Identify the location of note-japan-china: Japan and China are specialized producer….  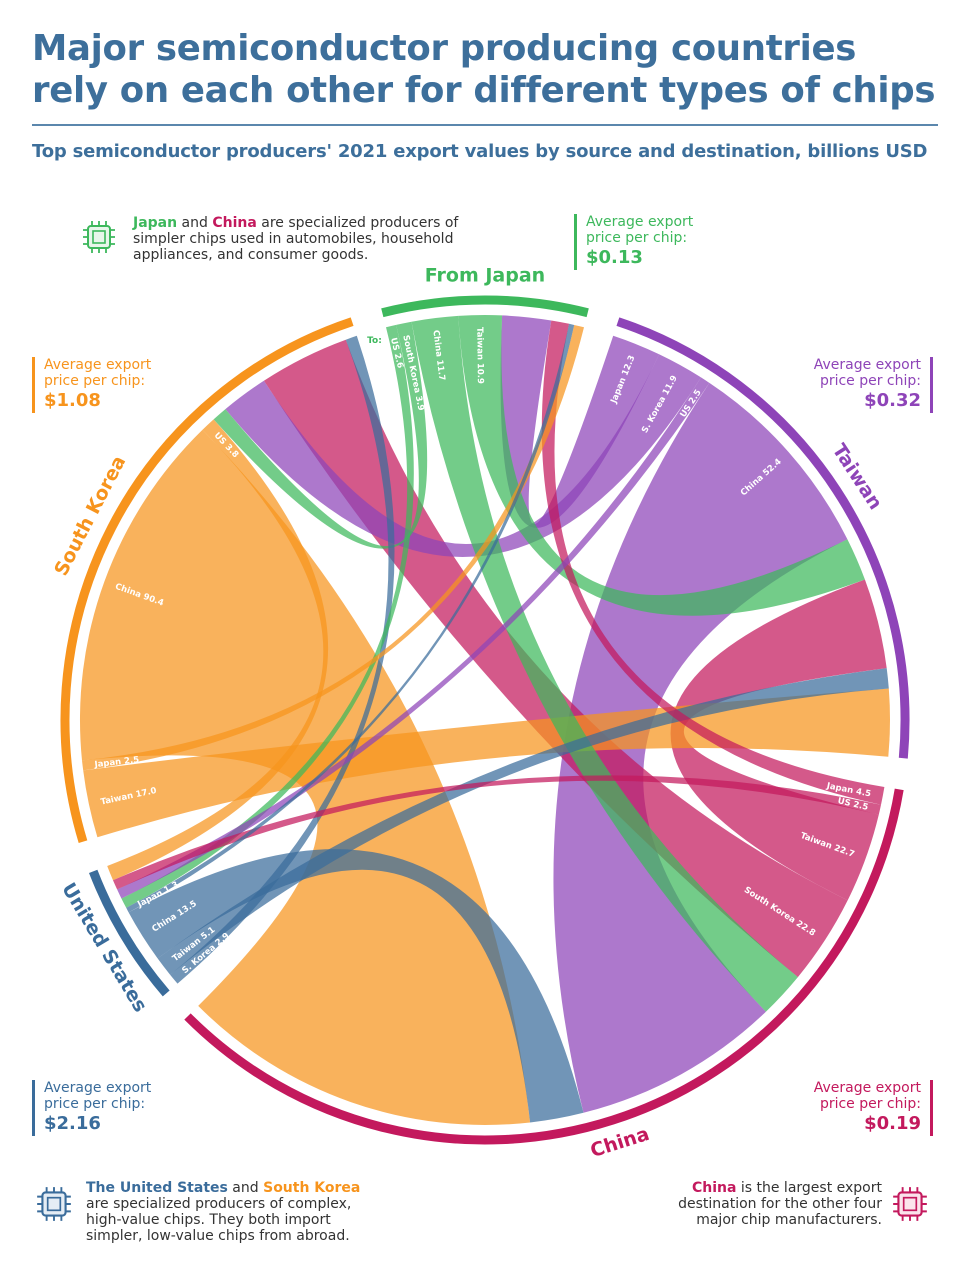
(323, 239).